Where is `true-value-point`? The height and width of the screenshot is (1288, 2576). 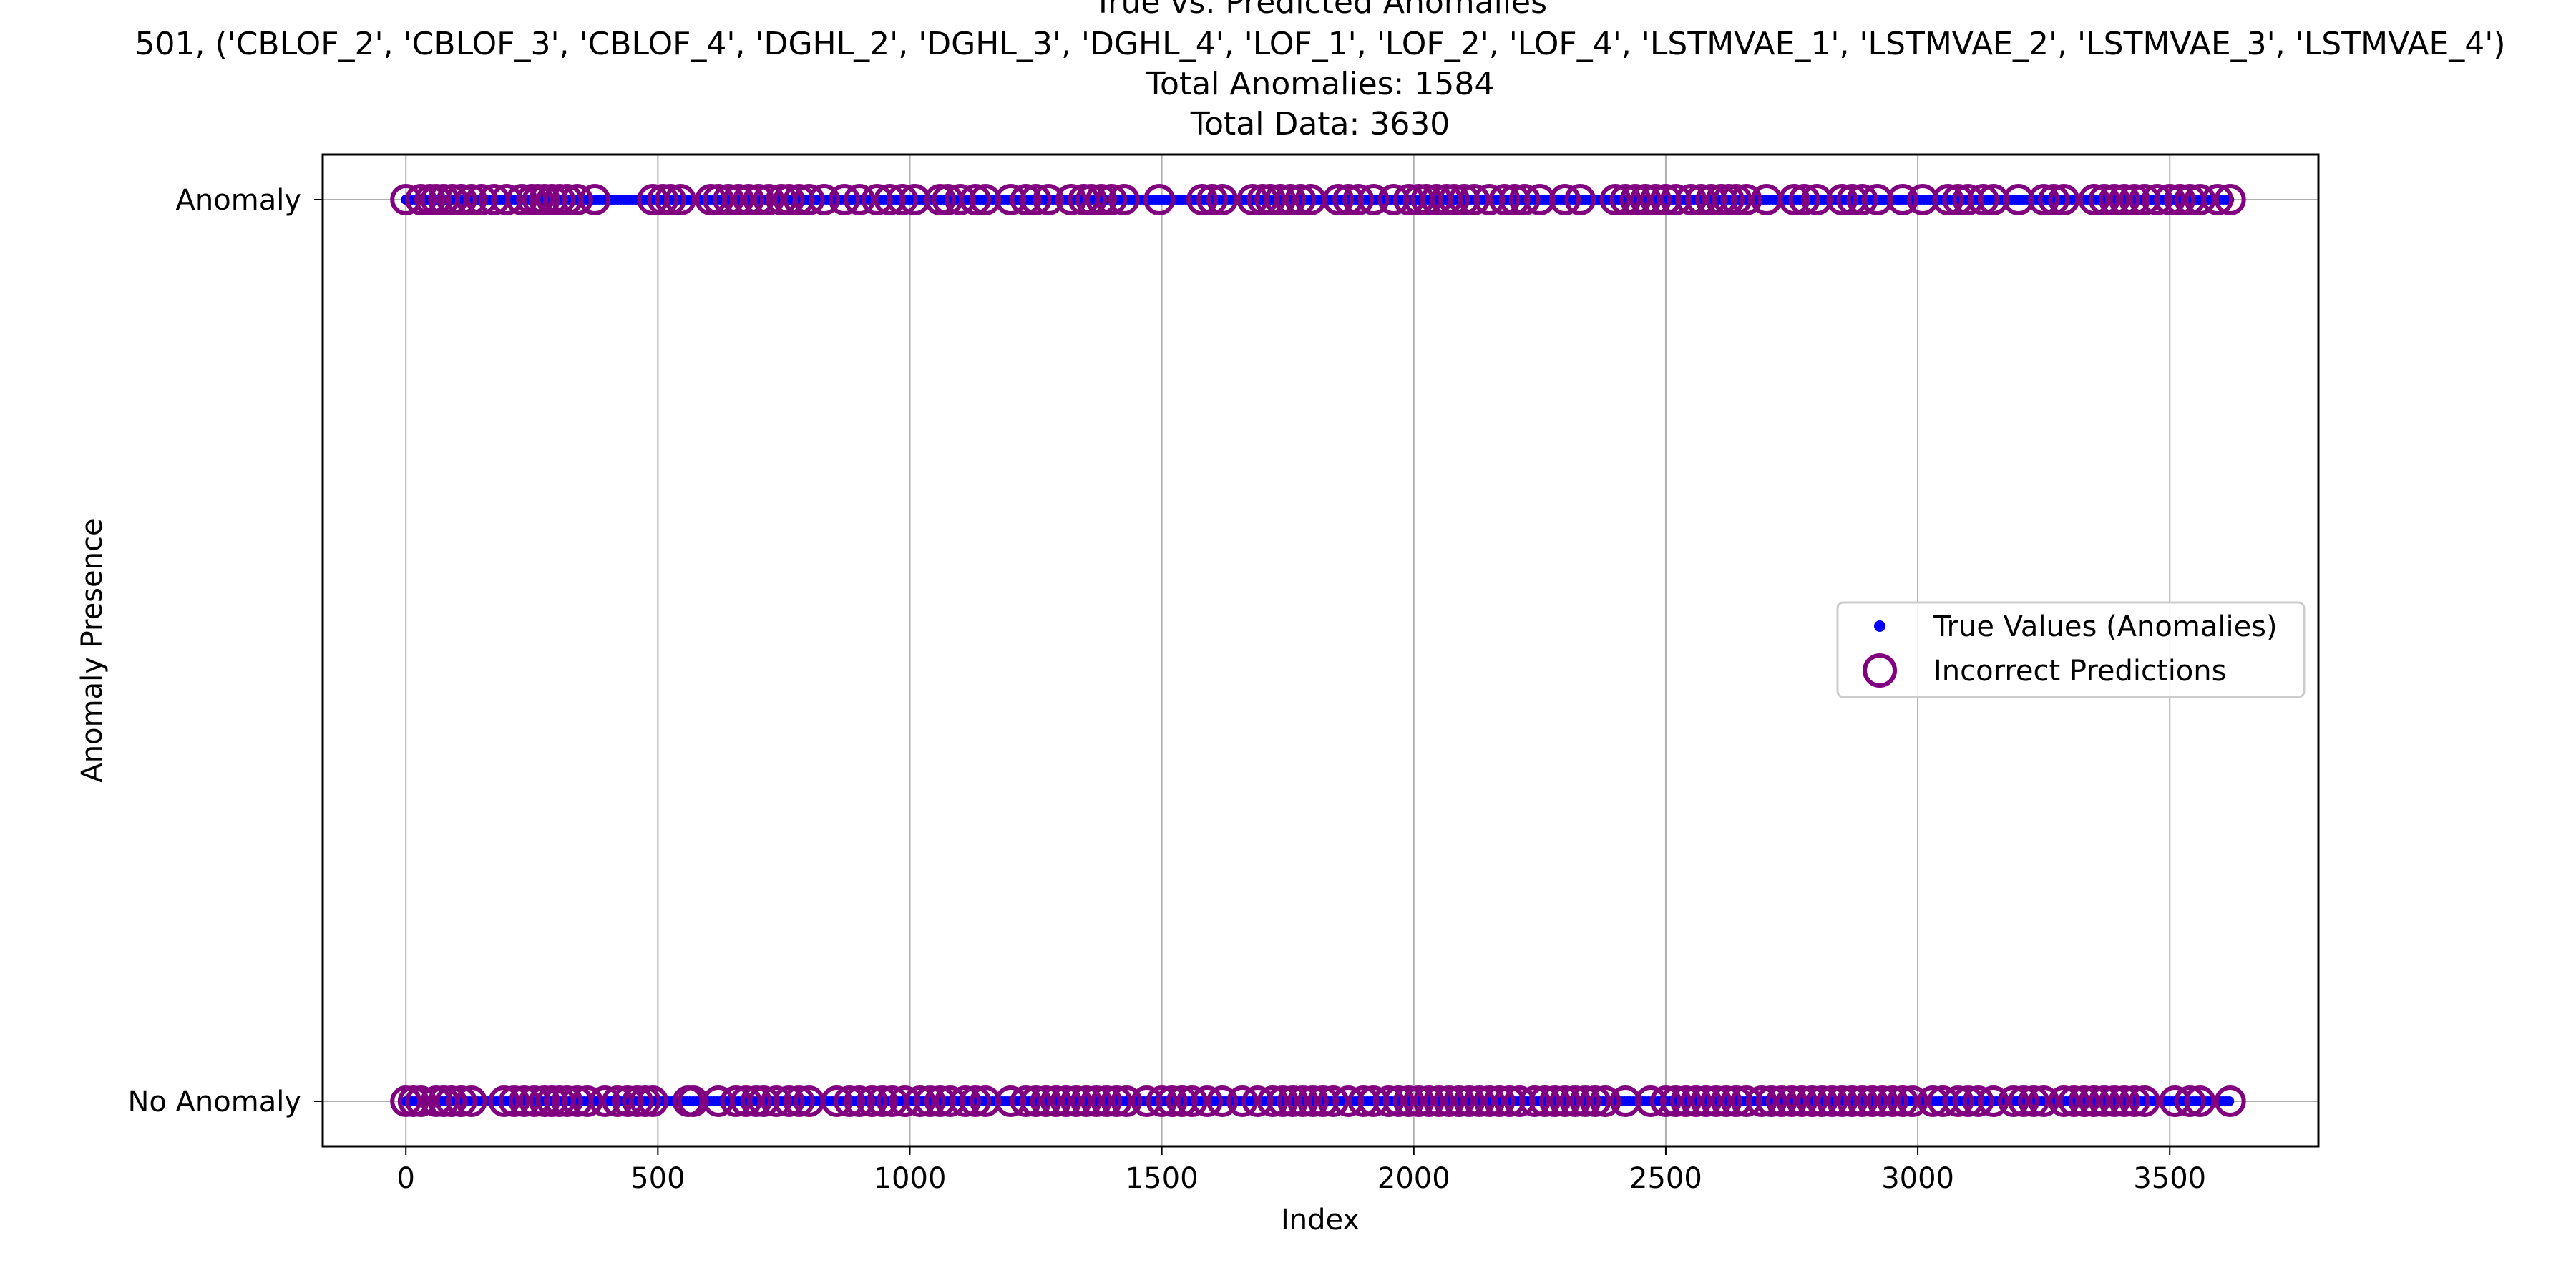
true-value-point is located at coordinates (2229, 1101).